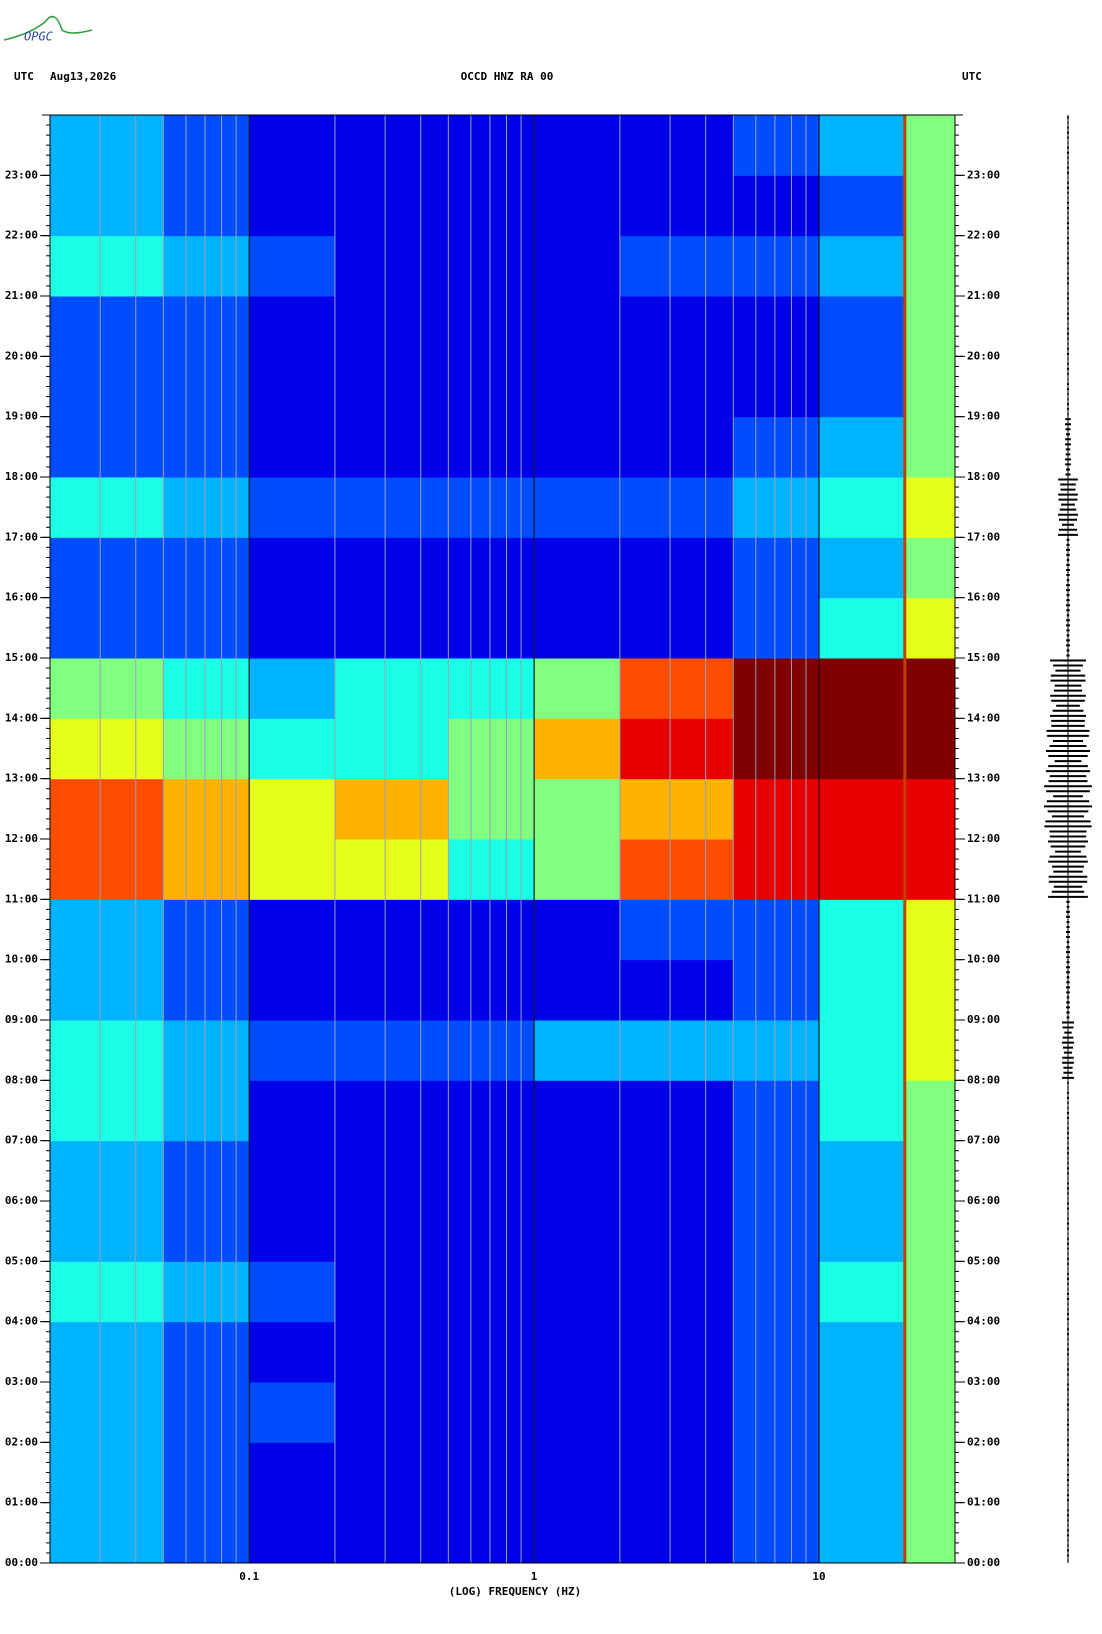  Describe the element at coordinates (818, 1576) in the screenshot. I see `x-tick-label: 10` at that location.